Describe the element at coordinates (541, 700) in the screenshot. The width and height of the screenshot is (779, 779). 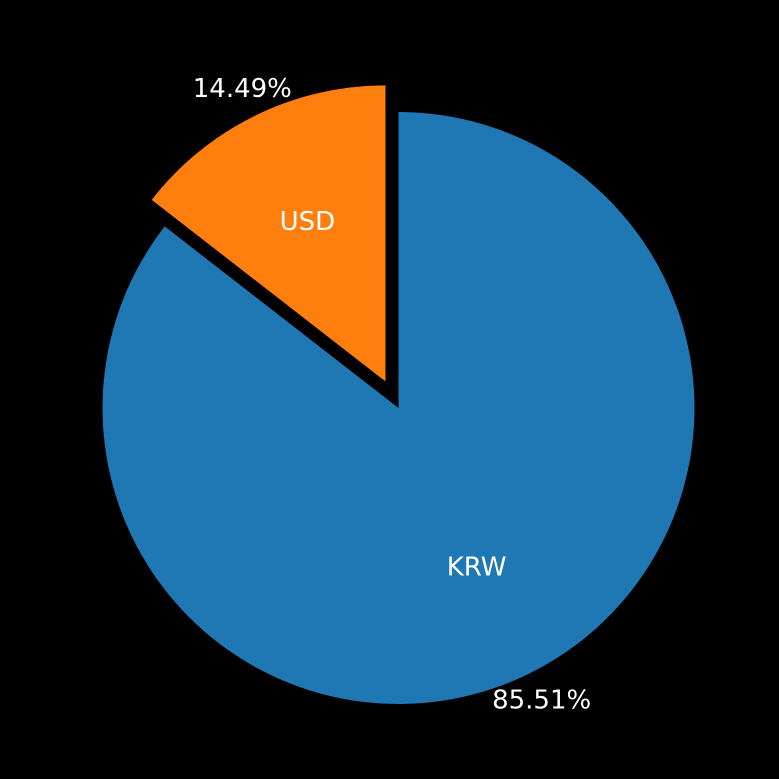
I see `slice-percent-krw: 85.51%` at that location.